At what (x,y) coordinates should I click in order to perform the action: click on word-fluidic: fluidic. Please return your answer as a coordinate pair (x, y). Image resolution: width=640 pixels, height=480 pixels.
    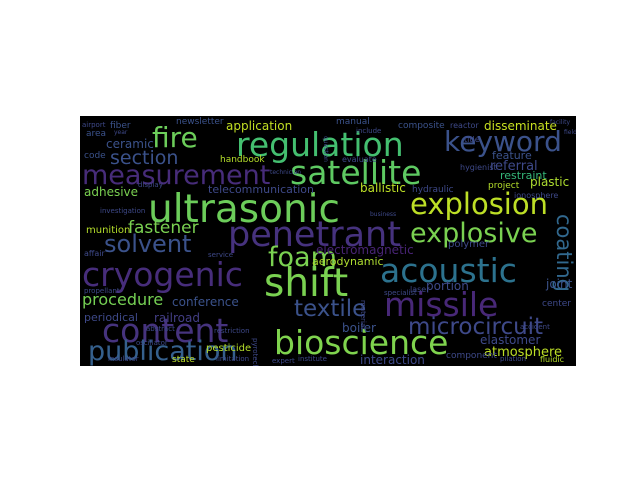
    Looking at the image, I should click on (552, 359).